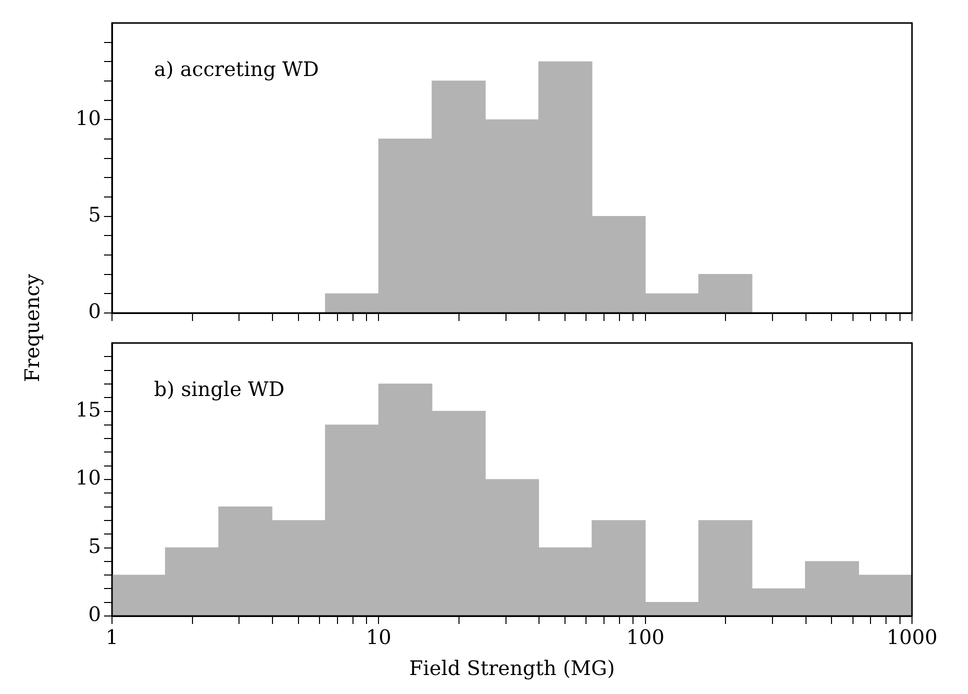 Image resolution: width=968 pixels, height=694 pixels. Describe the element at coordinates (32, 328) in the screenshot. I see `y-axis-title: Frequency` at that location.